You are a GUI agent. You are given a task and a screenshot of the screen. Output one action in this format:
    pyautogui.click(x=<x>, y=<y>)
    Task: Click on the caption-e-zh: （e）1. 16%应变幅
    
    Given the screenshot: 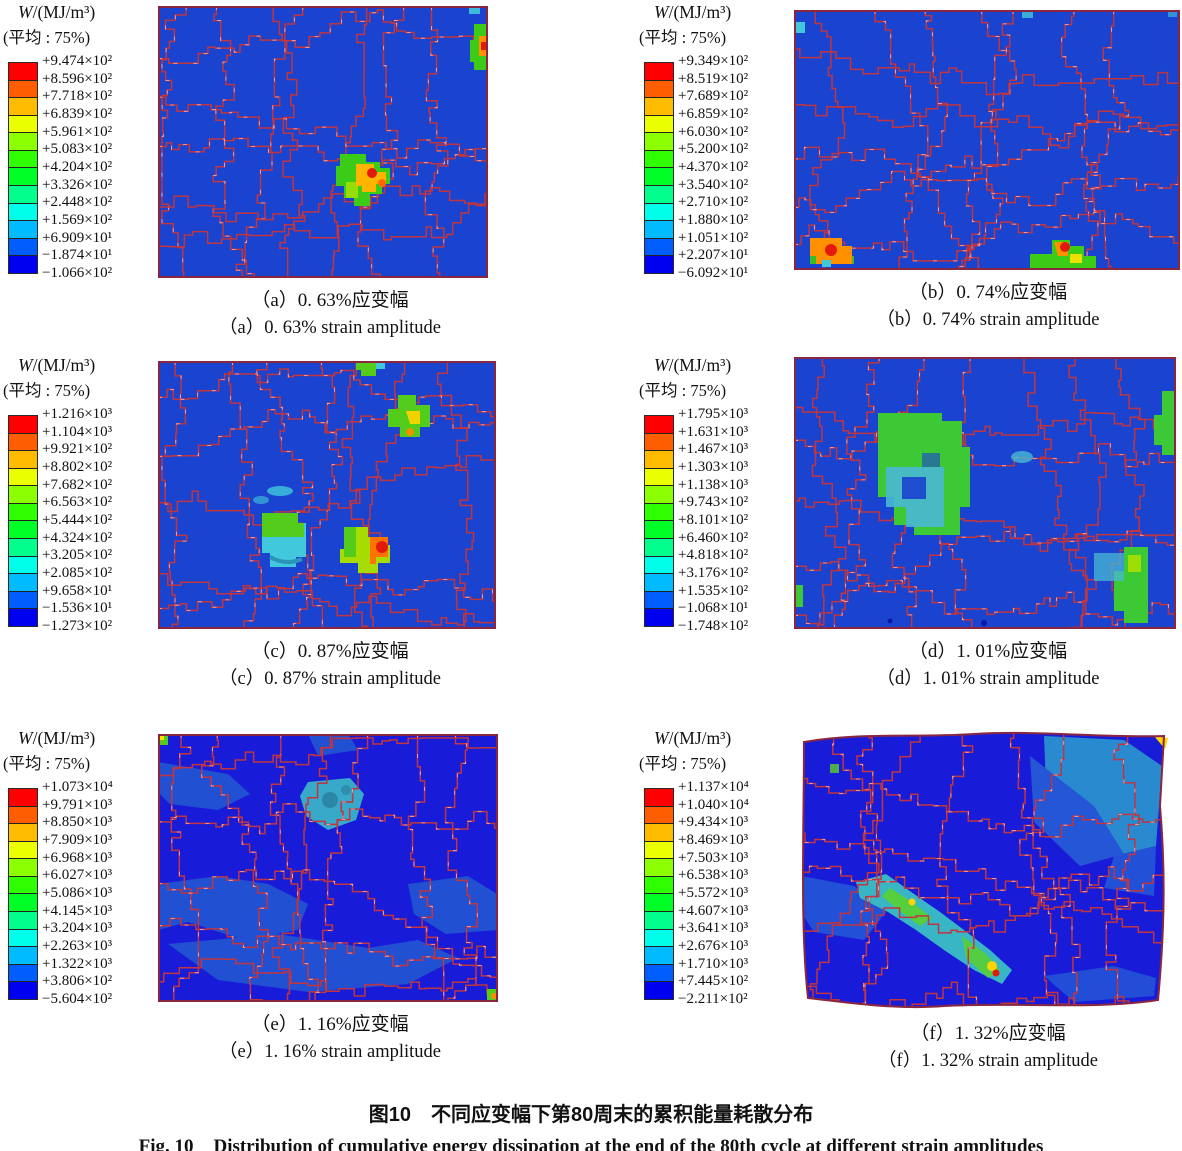 What is the action you would take?
    pyautogui.click(x=330, y=1024)
    